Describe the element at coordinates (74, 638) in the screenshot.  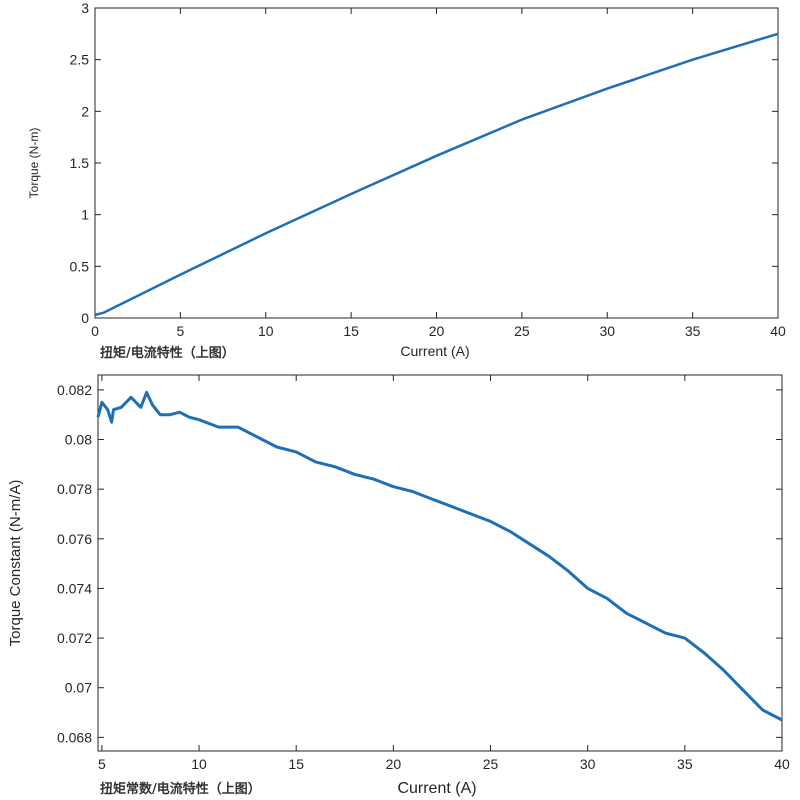
I see `y-tick-label: 0.072` at that location.